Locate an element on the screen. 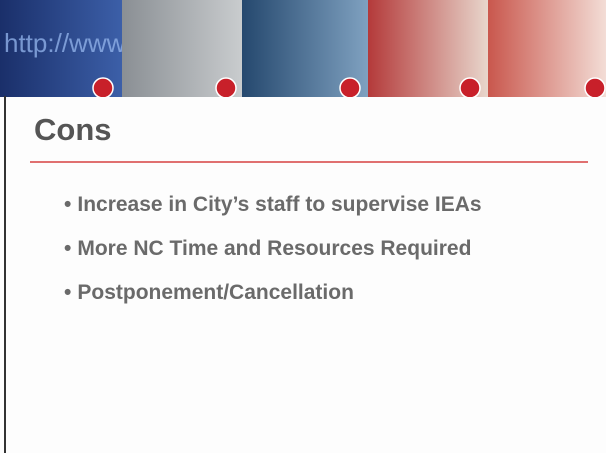  slide-title: Cons is located at coordinates (73, 129).